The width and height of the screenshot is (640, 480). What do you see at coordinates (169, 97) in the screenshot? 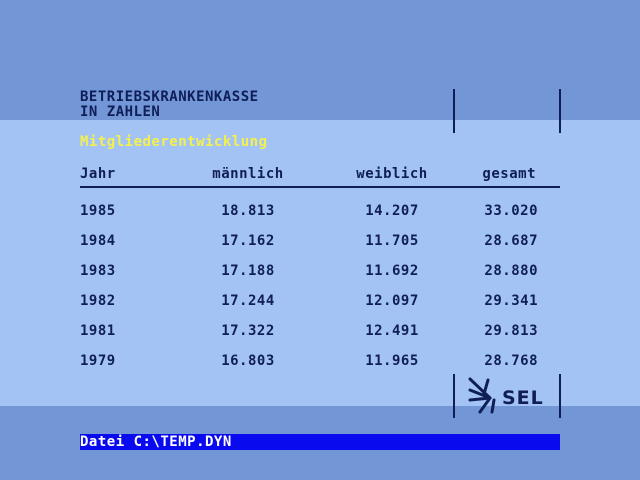
I see `title-line-1: BETRIEBSKRANKENKASSE` at bounding box center [169, 97].